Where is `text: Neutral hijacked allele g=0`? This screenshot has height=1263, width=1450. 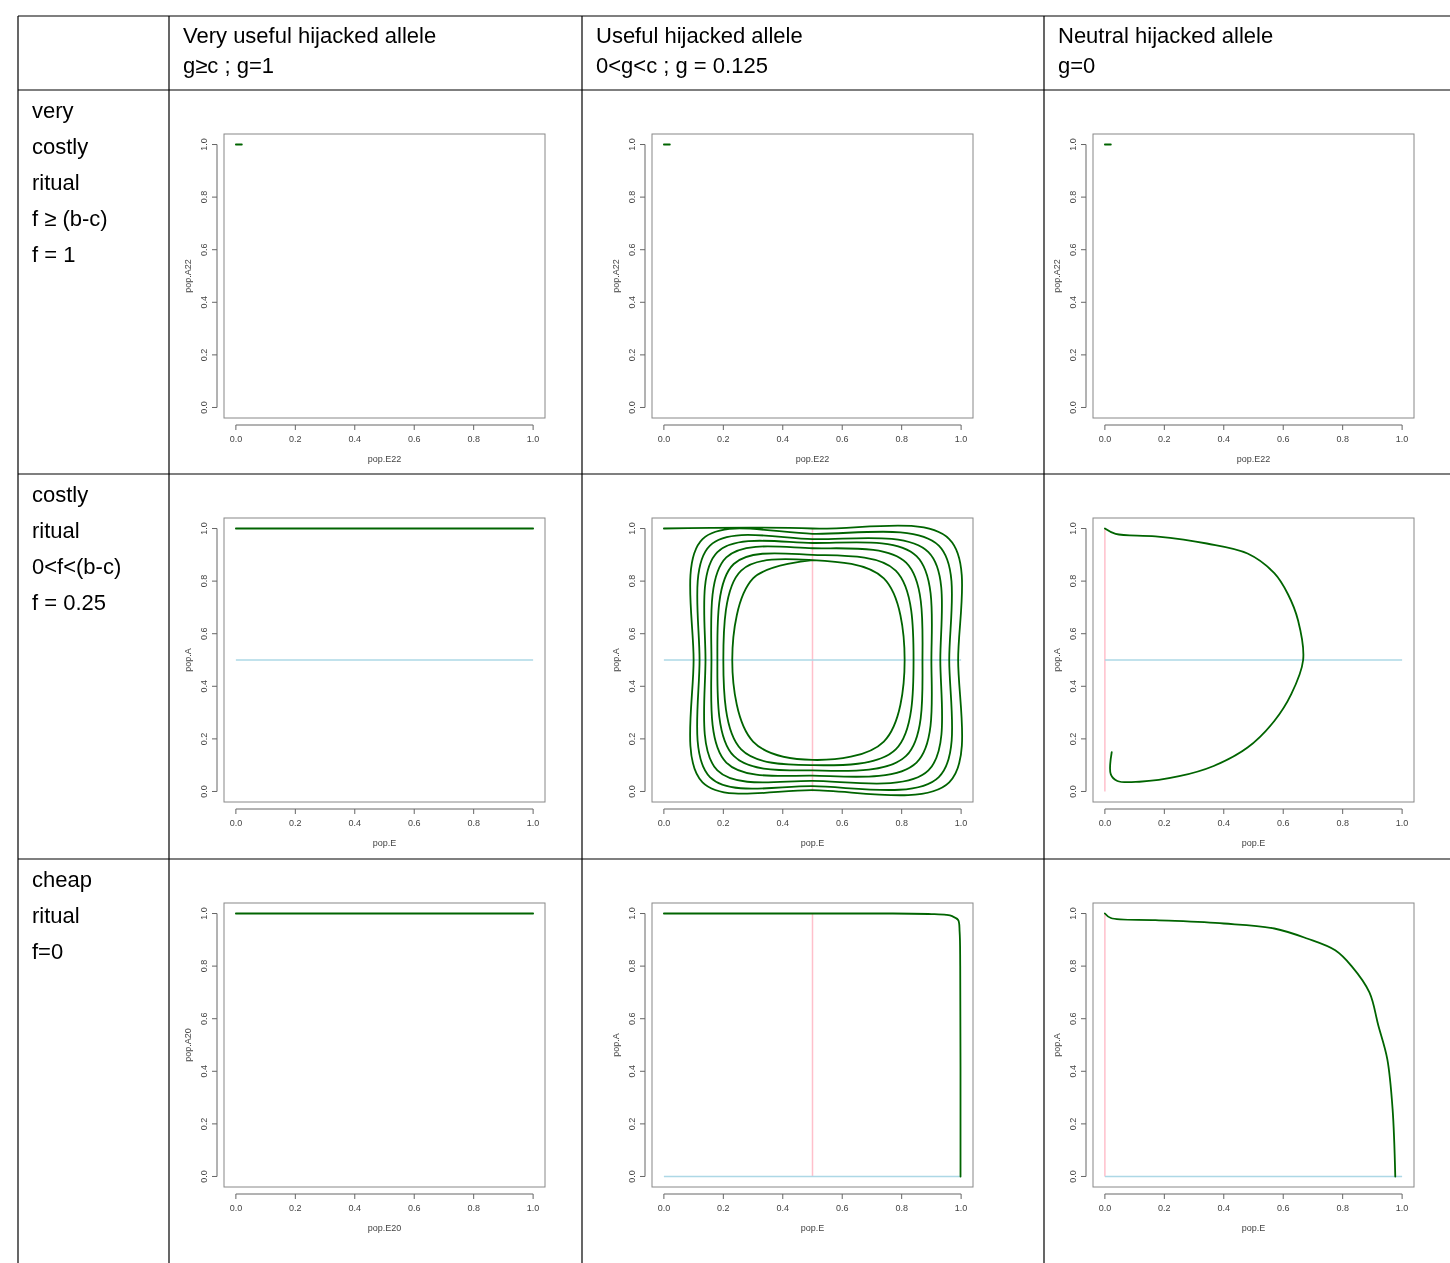 text: Neutral hijacked allele g=0 is located at coordinates (1166, 50).